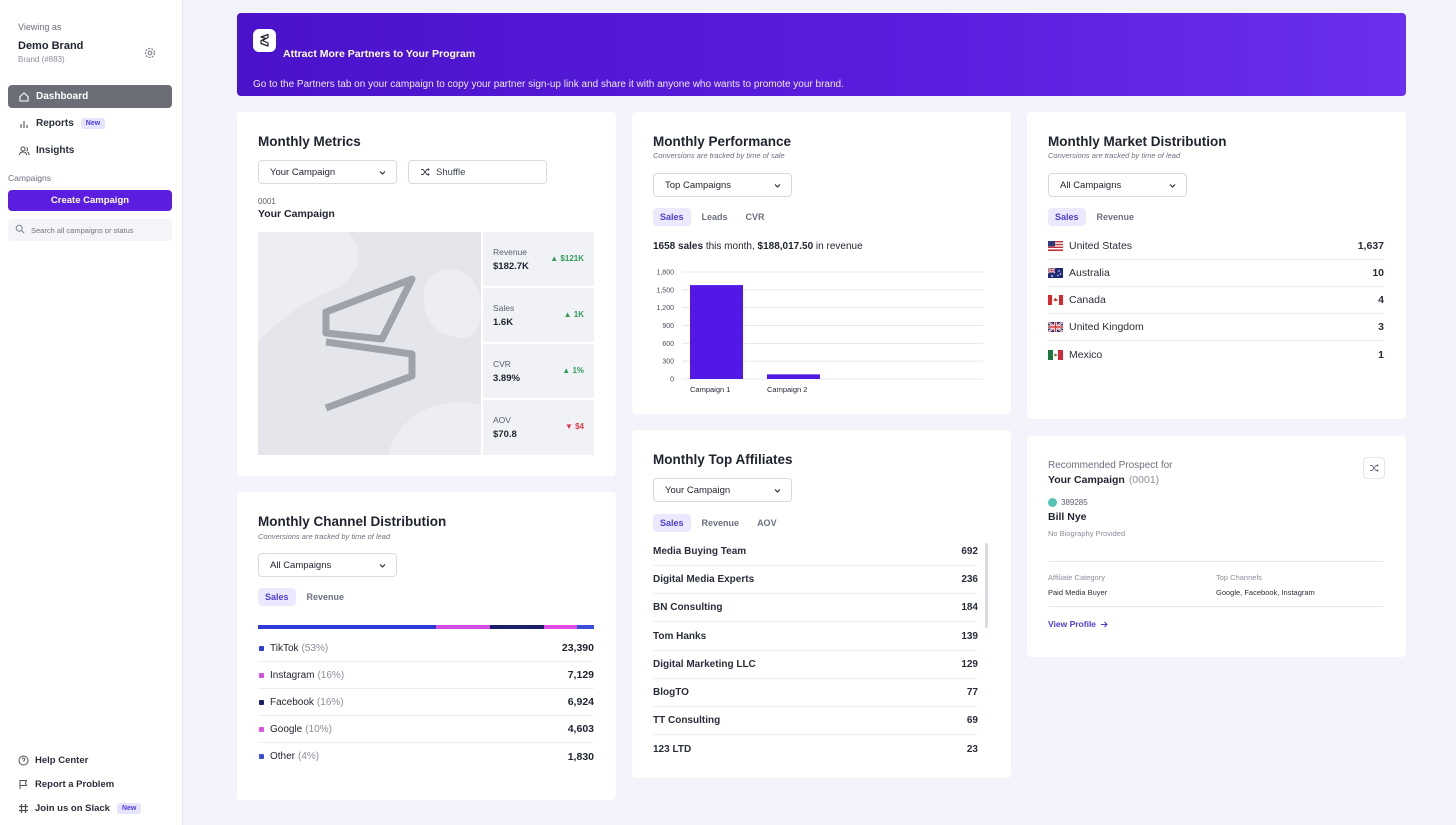  Describe the element at coordinates (723, 459) in the screenshot. I see `card-title: Monthly Top Affiliates` at that location.